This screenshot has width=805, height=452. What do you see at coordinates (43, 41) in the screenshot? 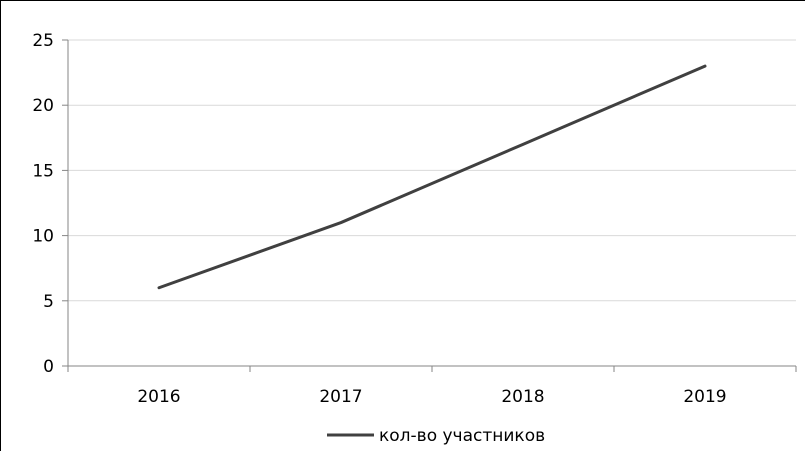
I see `y-tick-label: 25` at bounding box center [43, 41].